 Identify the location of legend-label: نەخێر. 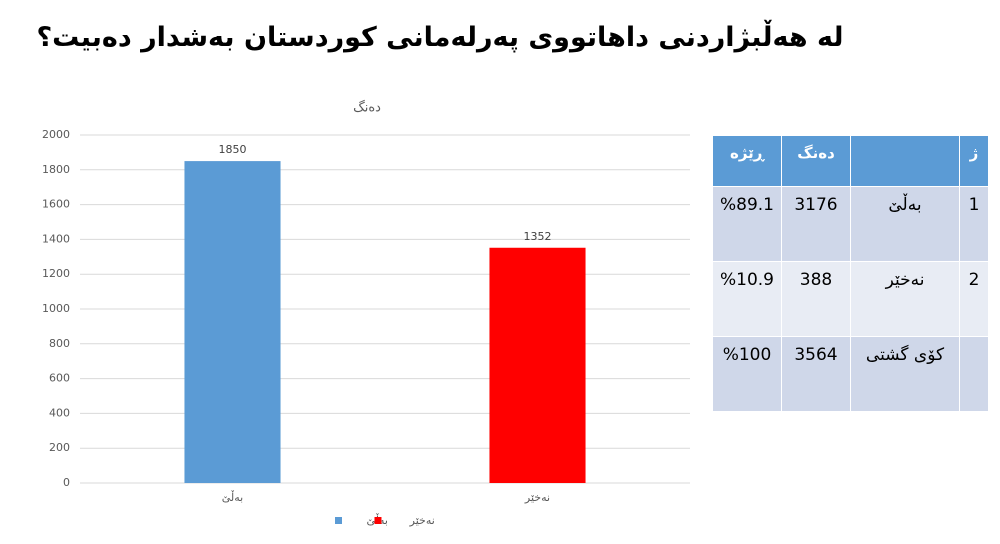
(422, 520).